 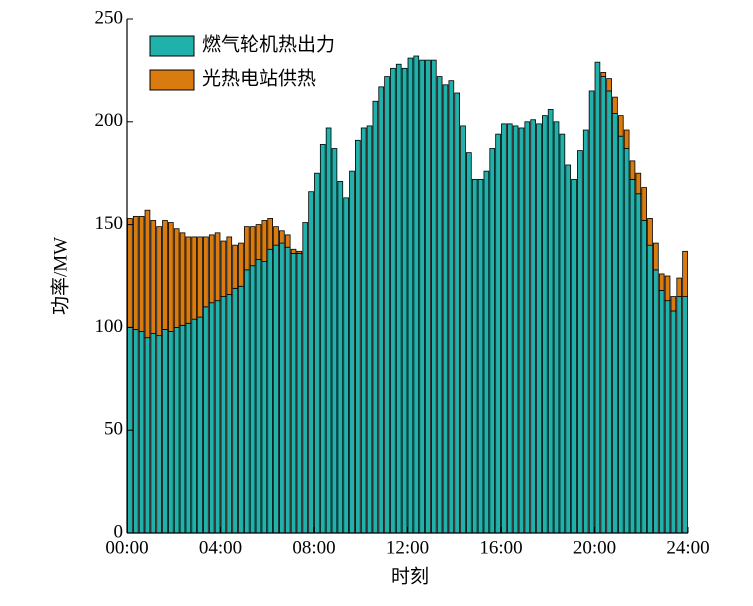 What do you see at coordinates (172, 46) in the screenshot?
I see `legend-swatch` at bounding box center [172, 46].